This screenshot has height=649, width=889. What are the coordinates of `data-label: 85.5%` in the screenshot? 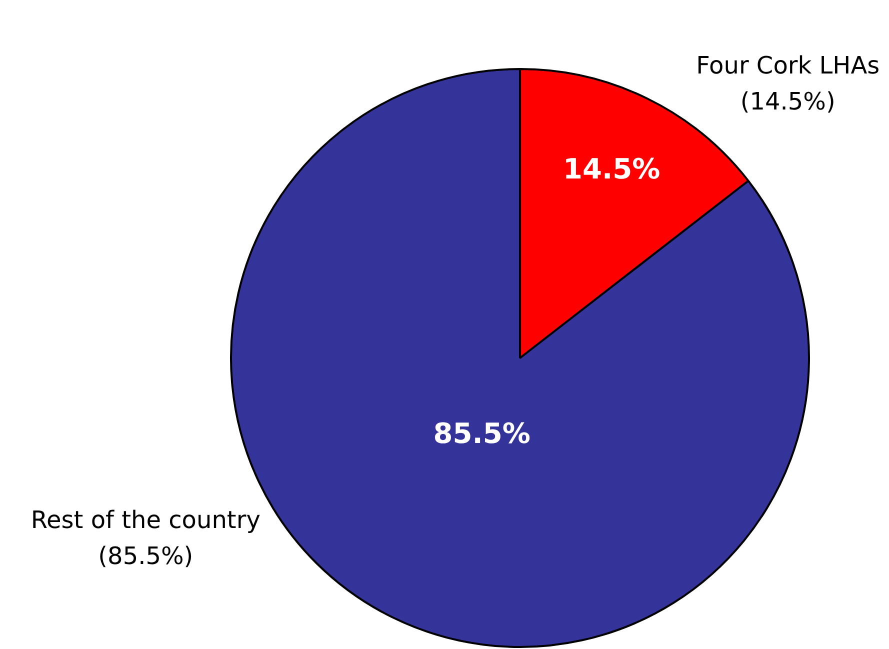 It's located at (481, 433).